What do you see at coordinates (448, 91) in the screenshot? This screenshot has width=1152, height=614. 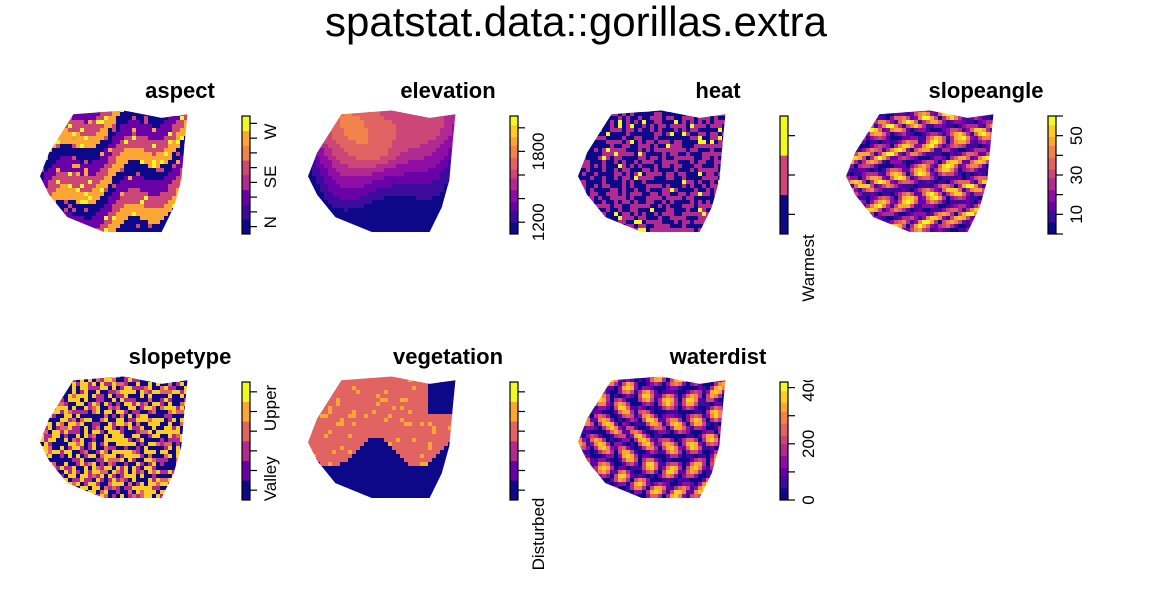 I see `panel-title-elevation: elevation` at bounding box center [448, 91].